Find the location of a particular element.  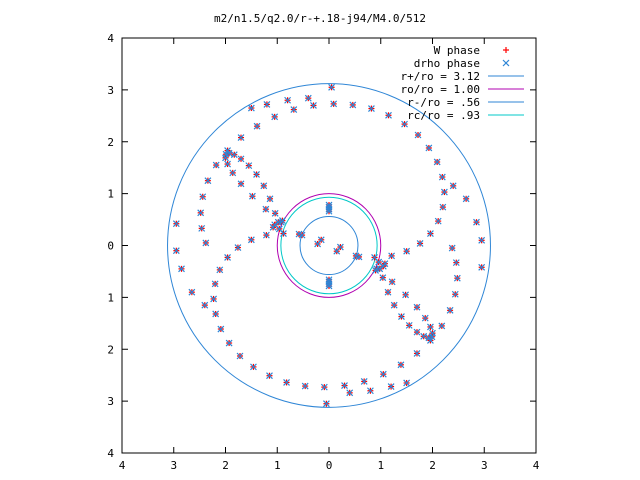

circle-rc-ro is located at coordinates (329, 245).